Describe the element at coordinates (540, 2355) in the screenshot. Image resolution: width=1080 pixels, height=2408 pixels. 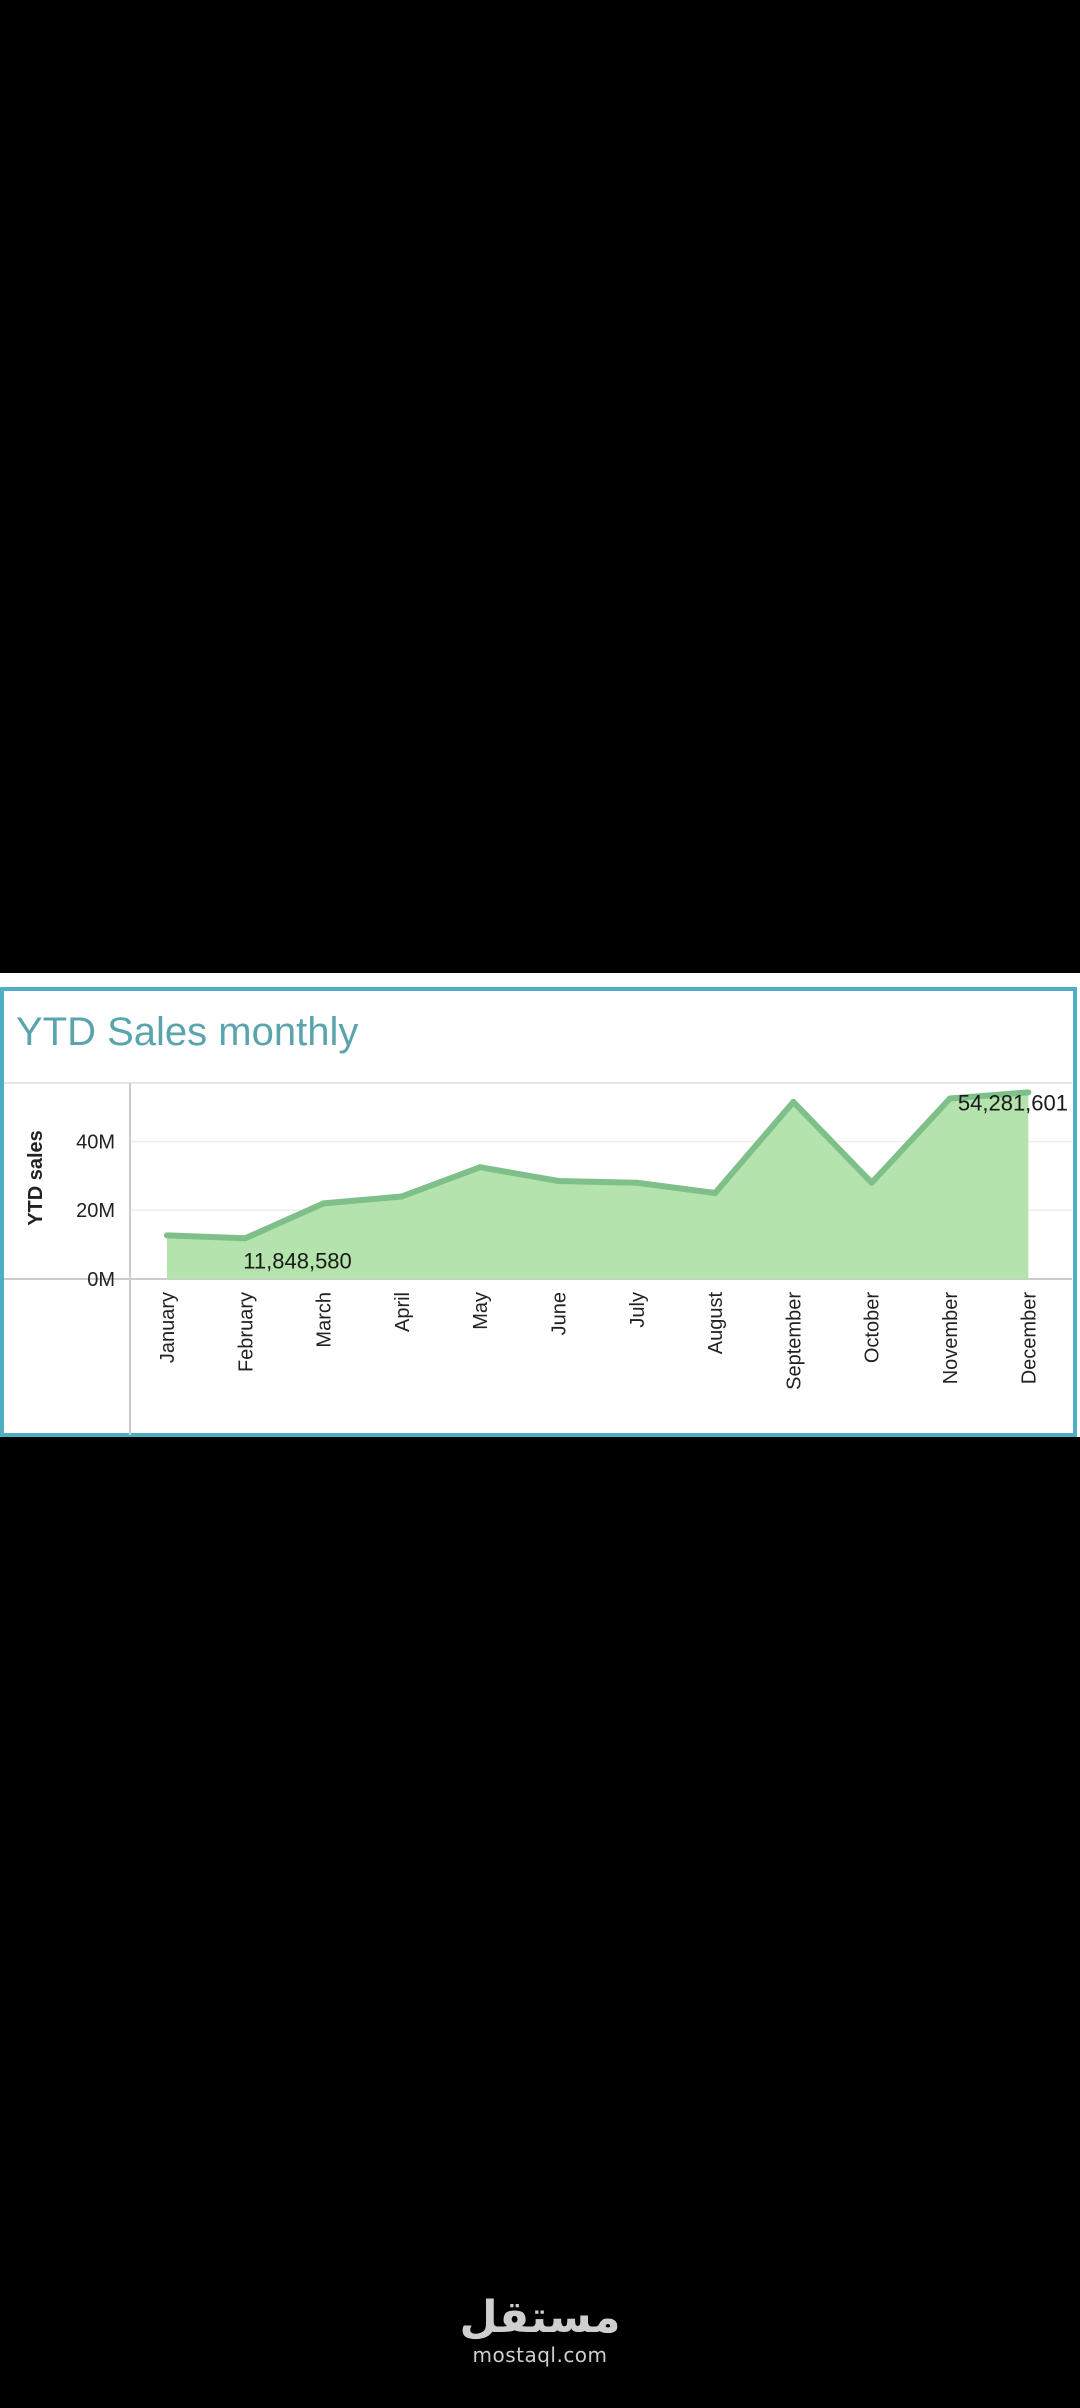
I see `watermark-latin: mostaql.com` at that location.